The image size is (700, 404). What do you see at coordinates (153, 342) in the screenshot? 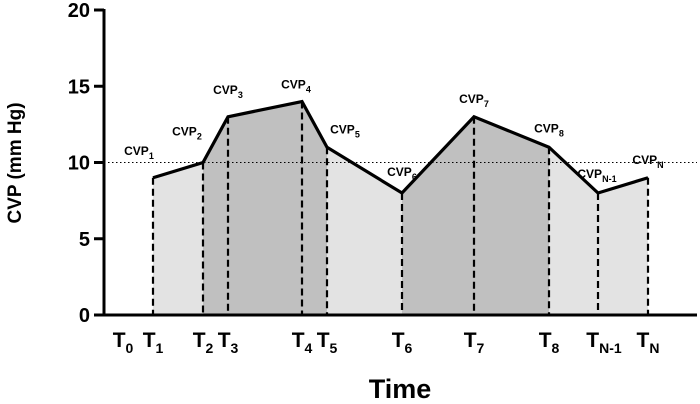
I see `x-tick-label-1: T1` at bounding box center [153, 342].